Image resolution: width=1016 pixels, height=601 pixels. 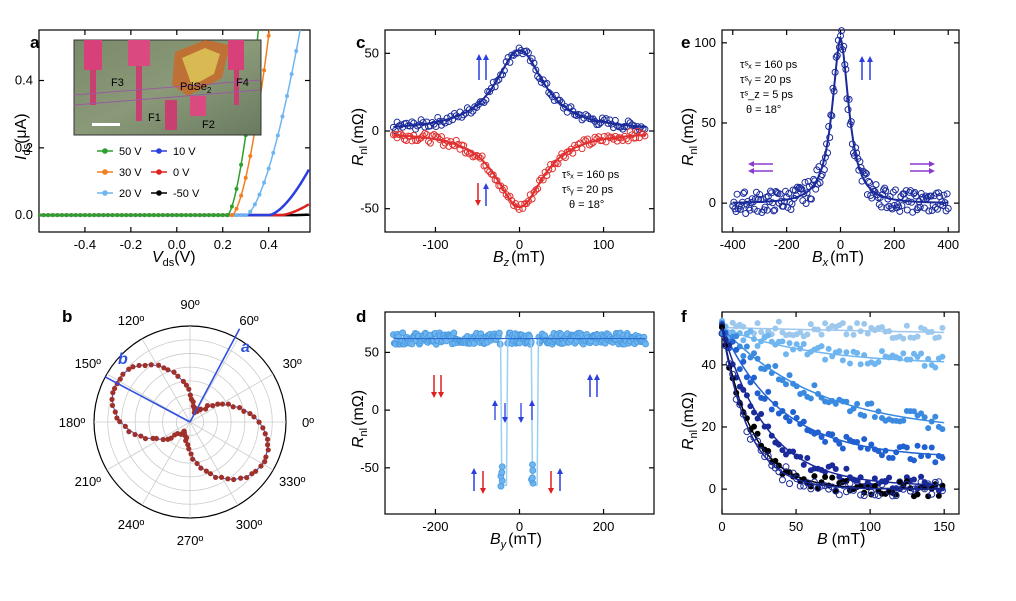 I want to click on panel-e-param-2: τˢᵧ = 20 ps, so click(x=766, y=80).